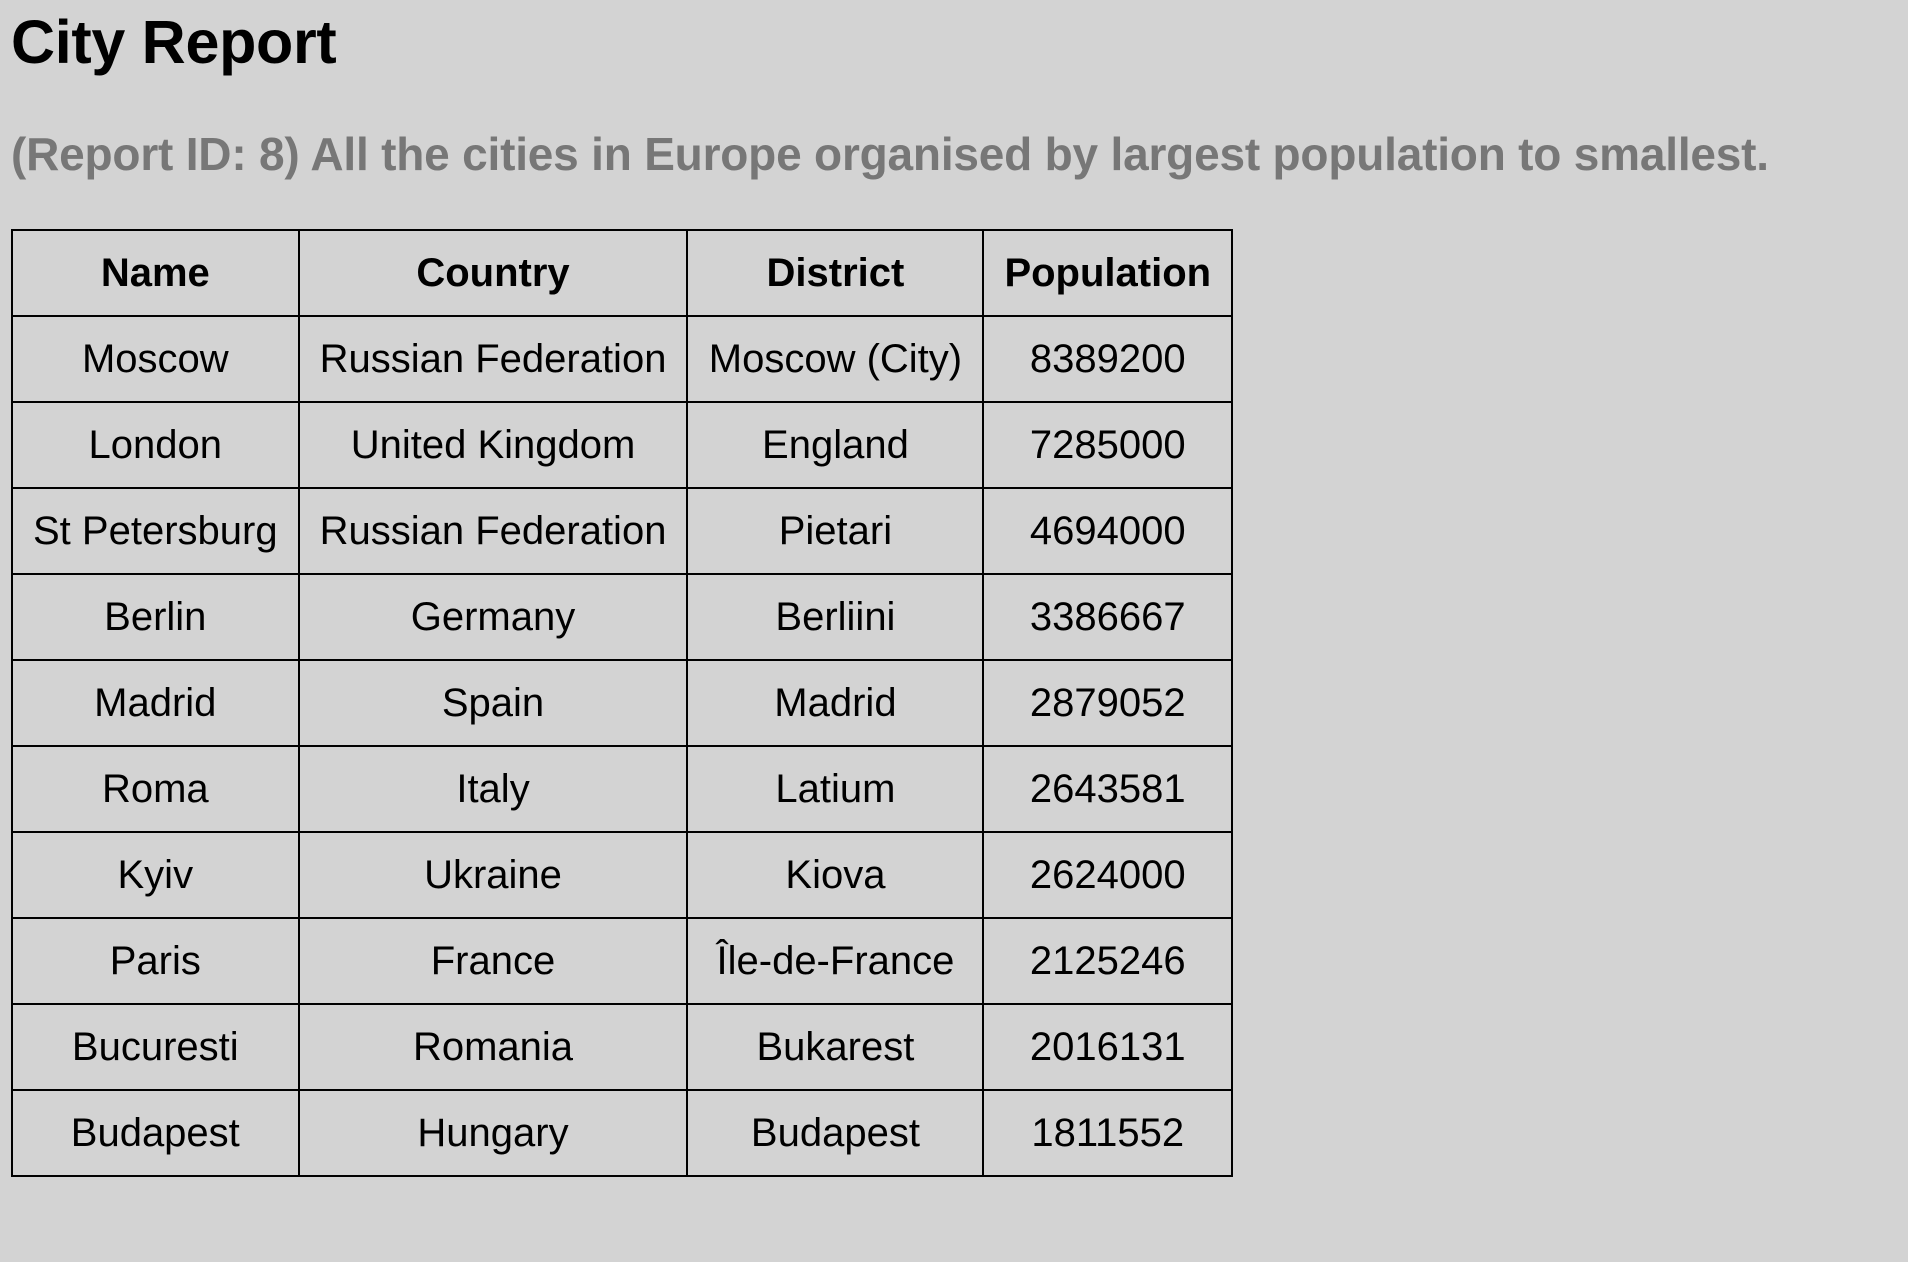 The width and height of the screenshot is (1908, 1262). I want to click on table-row: Bucuresti Romania Bukarest 2016131, so click(622, 1047).